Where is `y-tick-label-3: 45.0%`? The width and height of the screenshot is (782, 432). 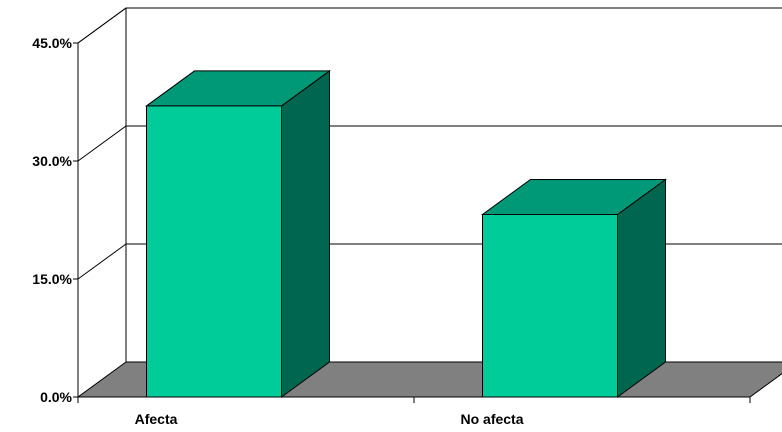 y-tick-label-3: 45.0% is located at coordinates (52, 43).